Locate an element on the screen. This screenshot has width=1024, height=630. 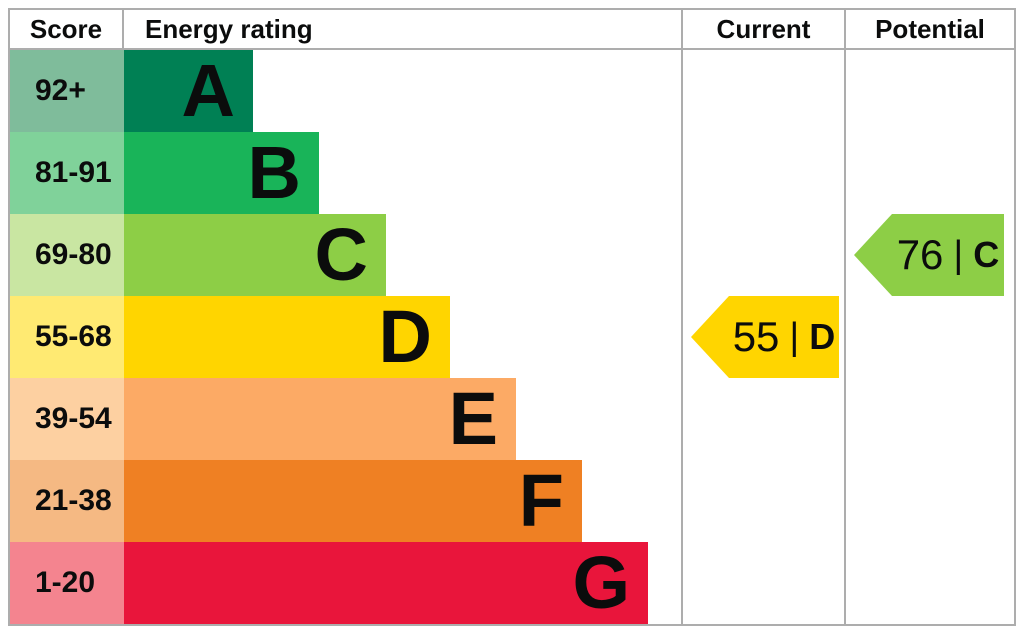
band-g-score-cell: 1-20 is located at coordinates (67, 583).